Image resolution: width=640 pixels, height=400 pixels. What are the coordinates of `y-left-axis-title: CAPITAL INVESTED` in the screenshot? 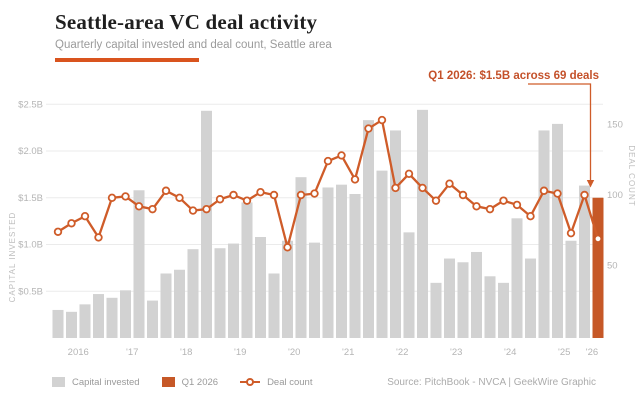 It's located at (12, 257).